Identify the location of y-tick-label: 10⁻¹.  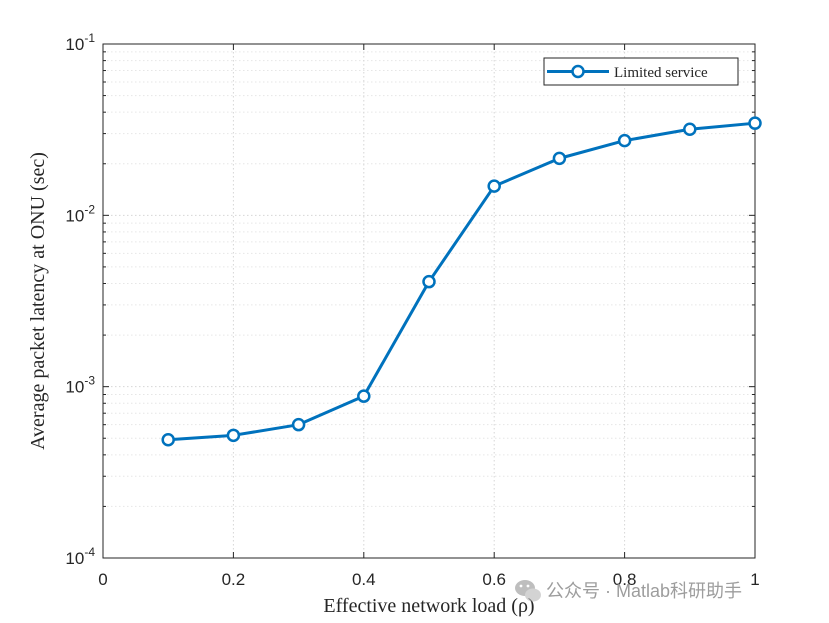
(80, 42).